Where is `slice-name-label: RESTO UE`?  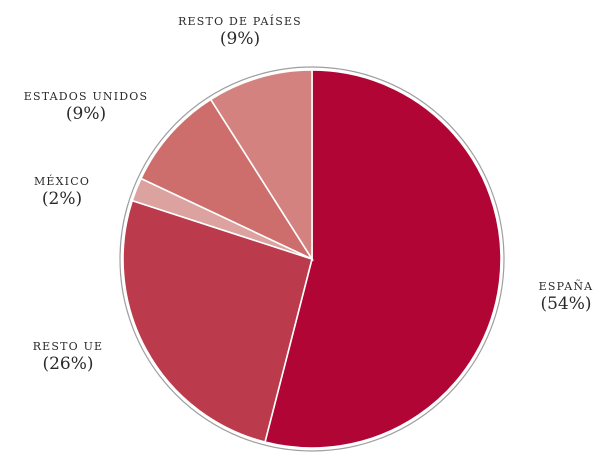
slice-name-label: RESTO UE is located at coordinates (68, 346).